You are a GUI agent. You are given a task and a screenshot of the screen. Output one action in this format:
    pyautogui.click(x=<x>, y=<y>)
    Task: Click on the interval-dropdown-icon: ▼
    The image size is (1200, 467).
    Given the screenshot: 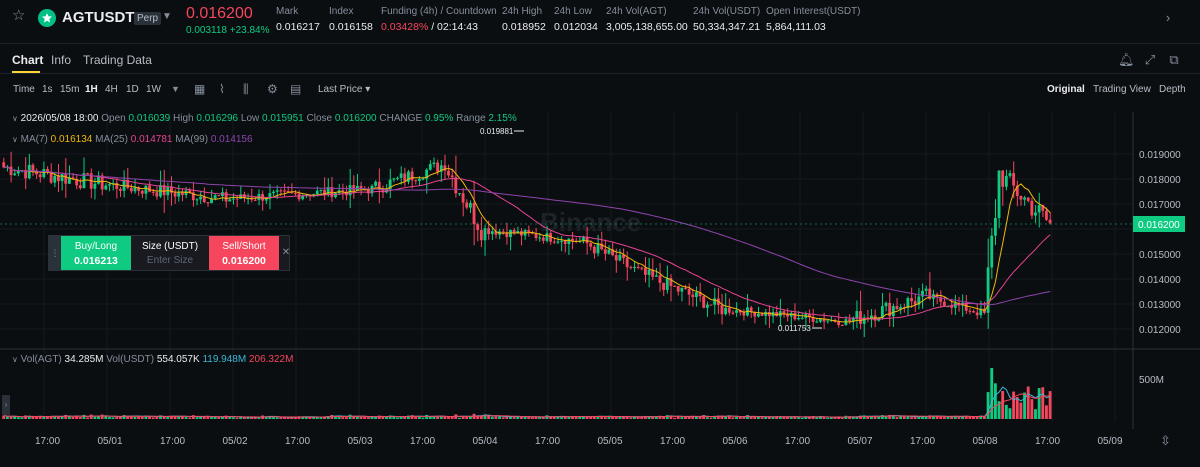 What is the action you would take?
    pyautogui.click(x=175, y=89)
    